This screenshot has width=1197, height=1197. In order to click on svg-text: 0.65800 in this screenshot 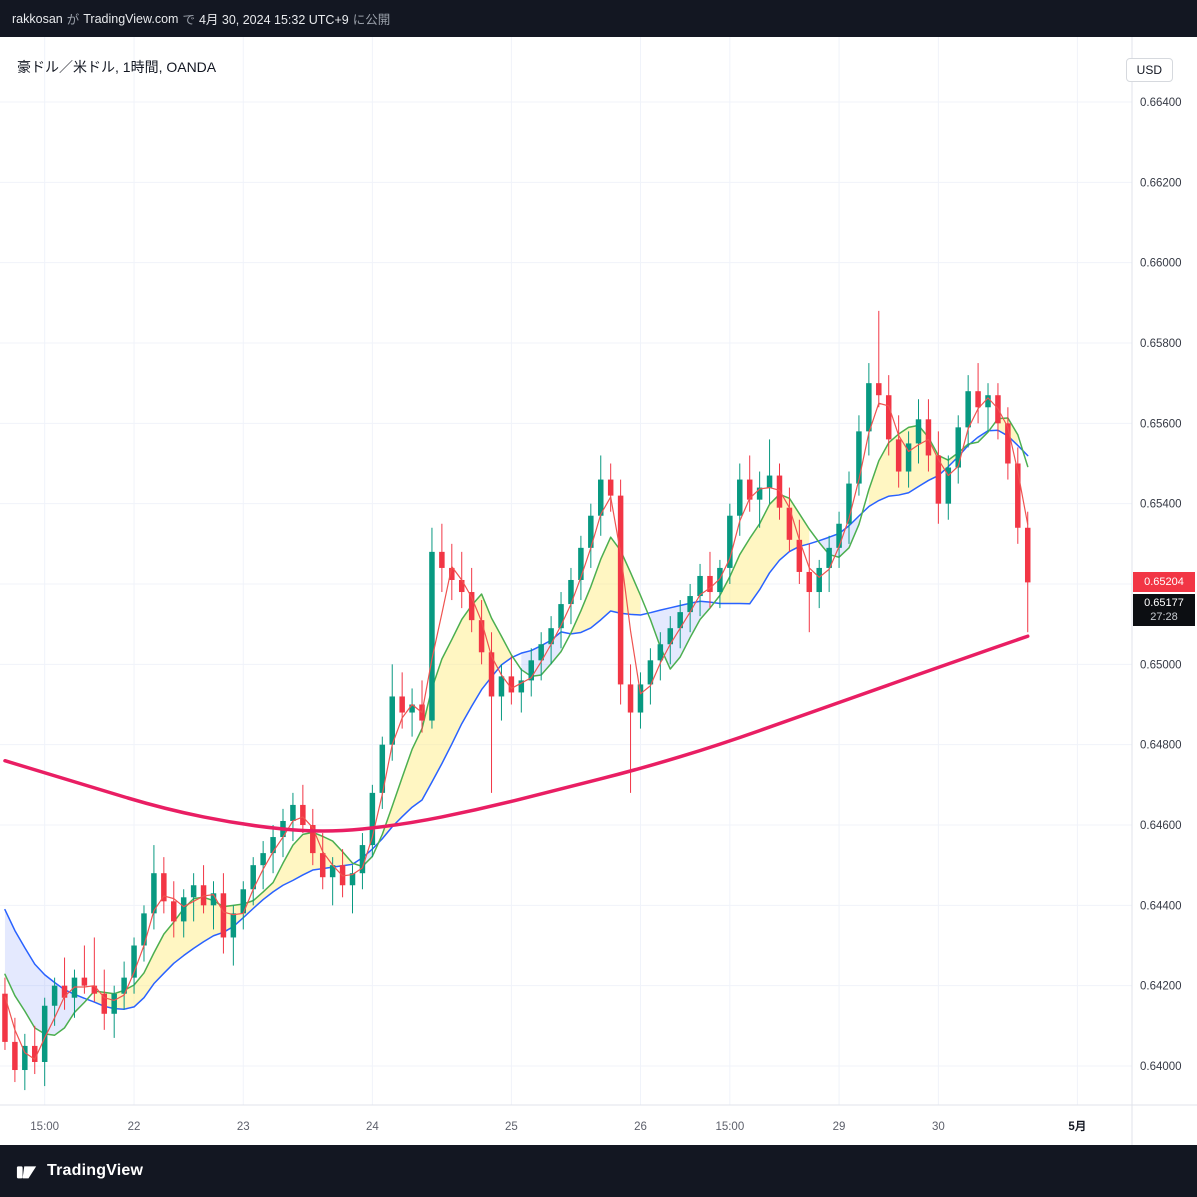, I will do `click(1161, 344)`.